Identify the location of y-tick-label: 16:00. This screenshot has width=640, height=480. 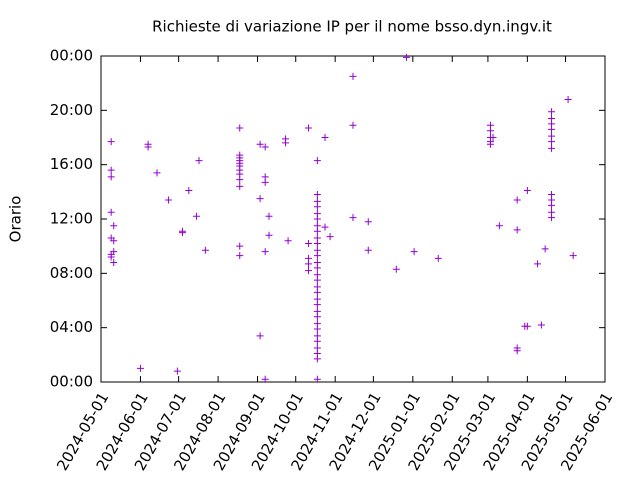
(71, 164).